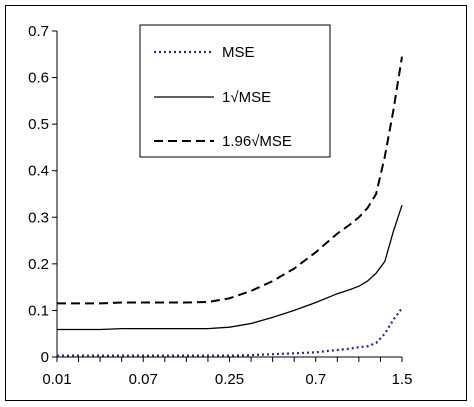 Image resolution: width=474 pixels, height=407 pixels. I want to click on x-axis-ticks: 0.01 0.07 0.25 0.7 1.5, so click(227, 372).